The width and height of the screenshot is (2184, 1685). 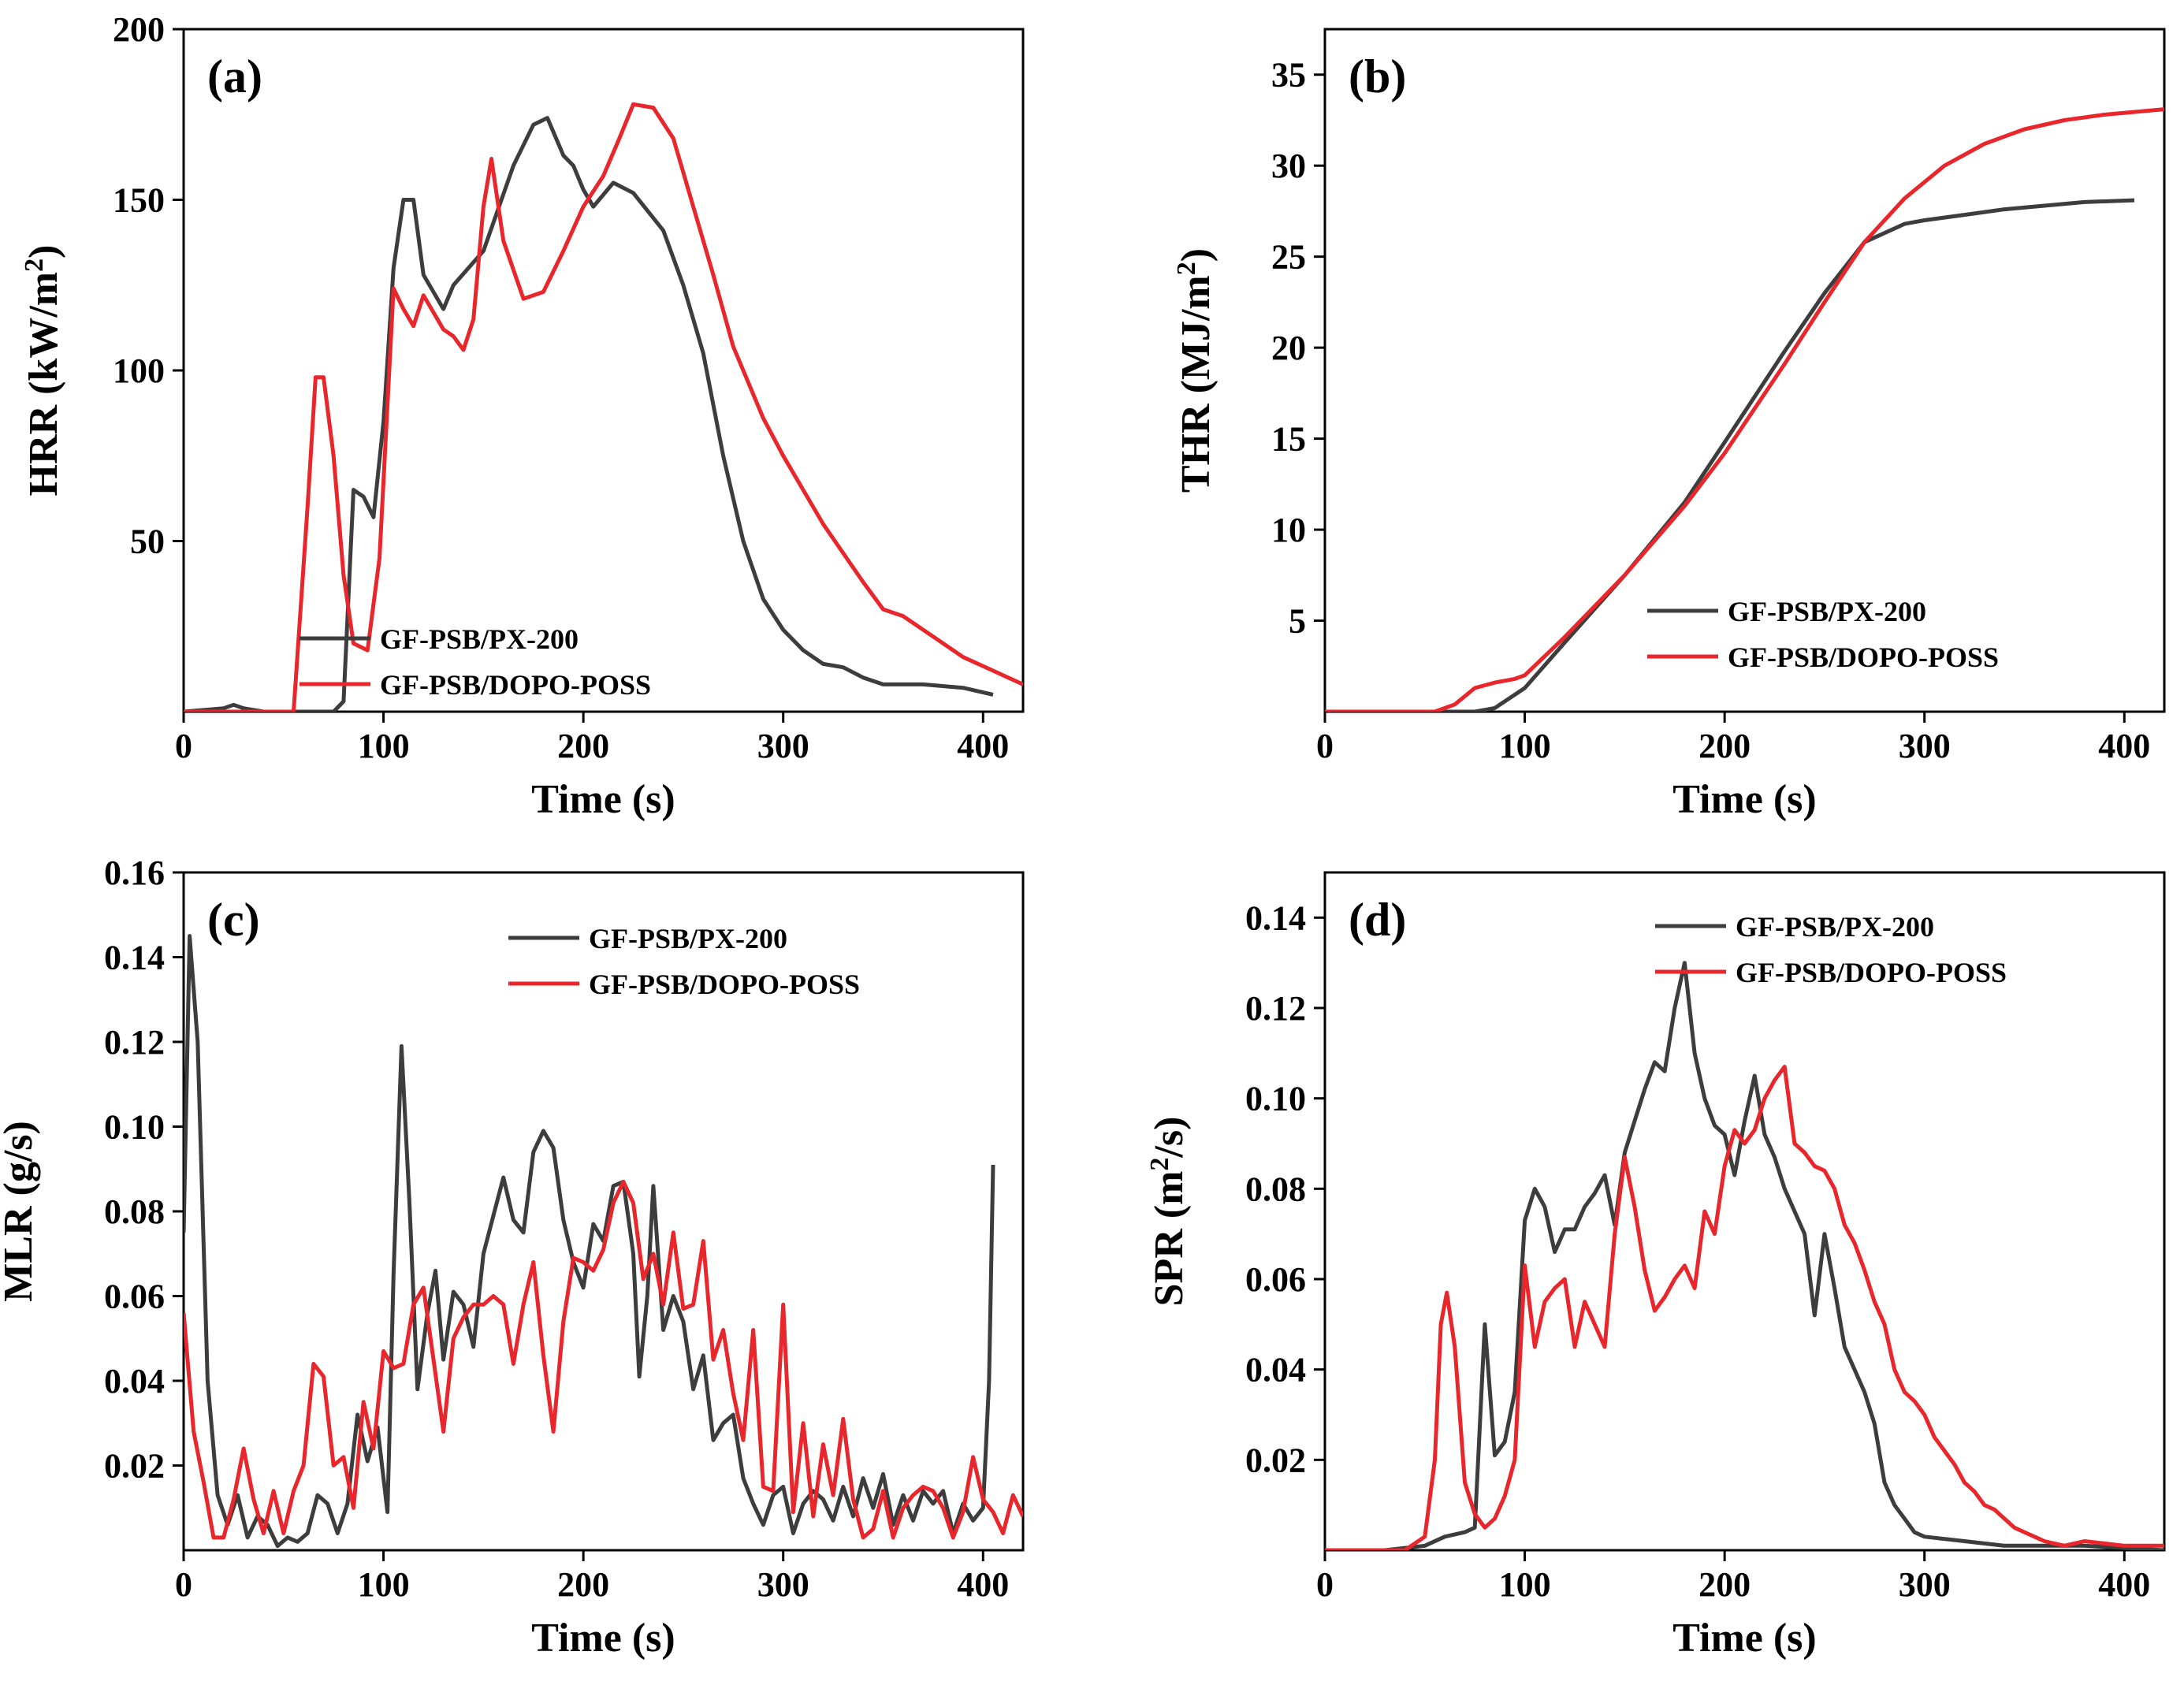 I want to click on y-axis-title: HRR (kW/m2), so click(x=43, y=371).